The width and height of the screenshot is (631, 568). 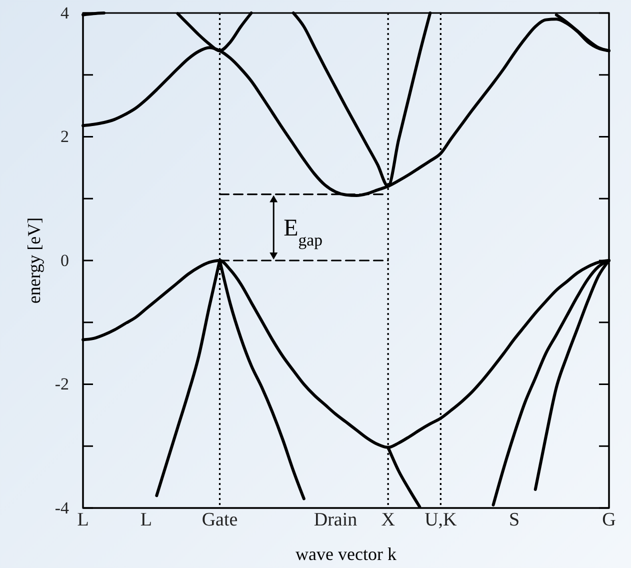 I want to click on y-axis-title: energy [eV], so click(x=34, y=260).